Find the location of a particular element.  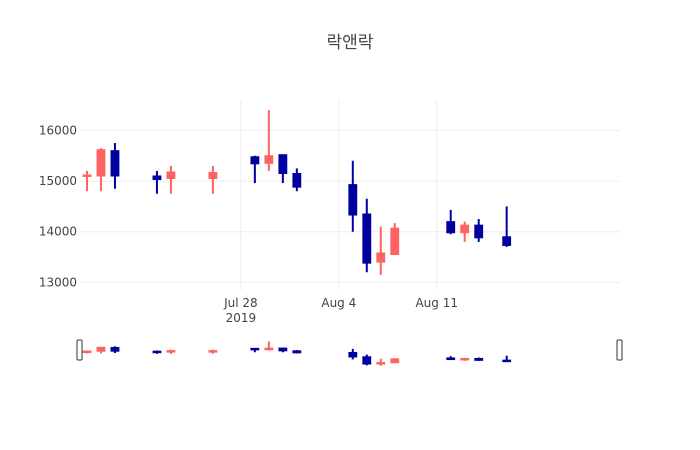

y-tick-label: 15000 is located at coordinates (58, 181).